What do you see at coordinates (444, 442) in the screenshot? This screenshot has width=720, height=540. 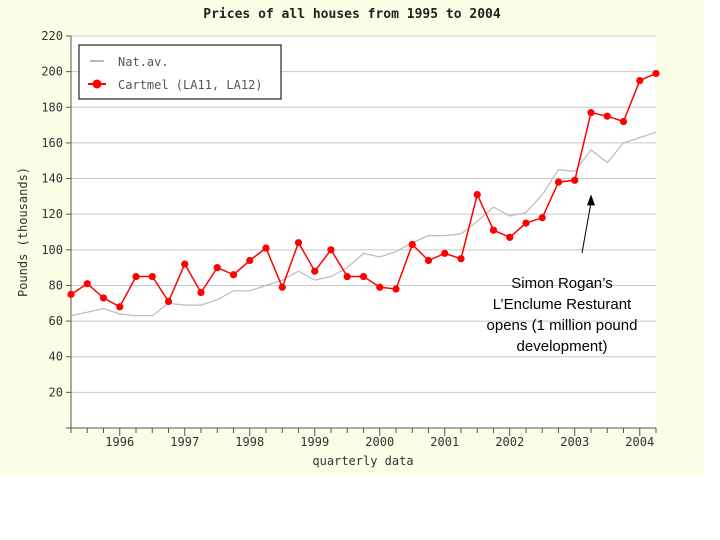 I see `x-tick-label: 2001` at bounding box center [444, 442].